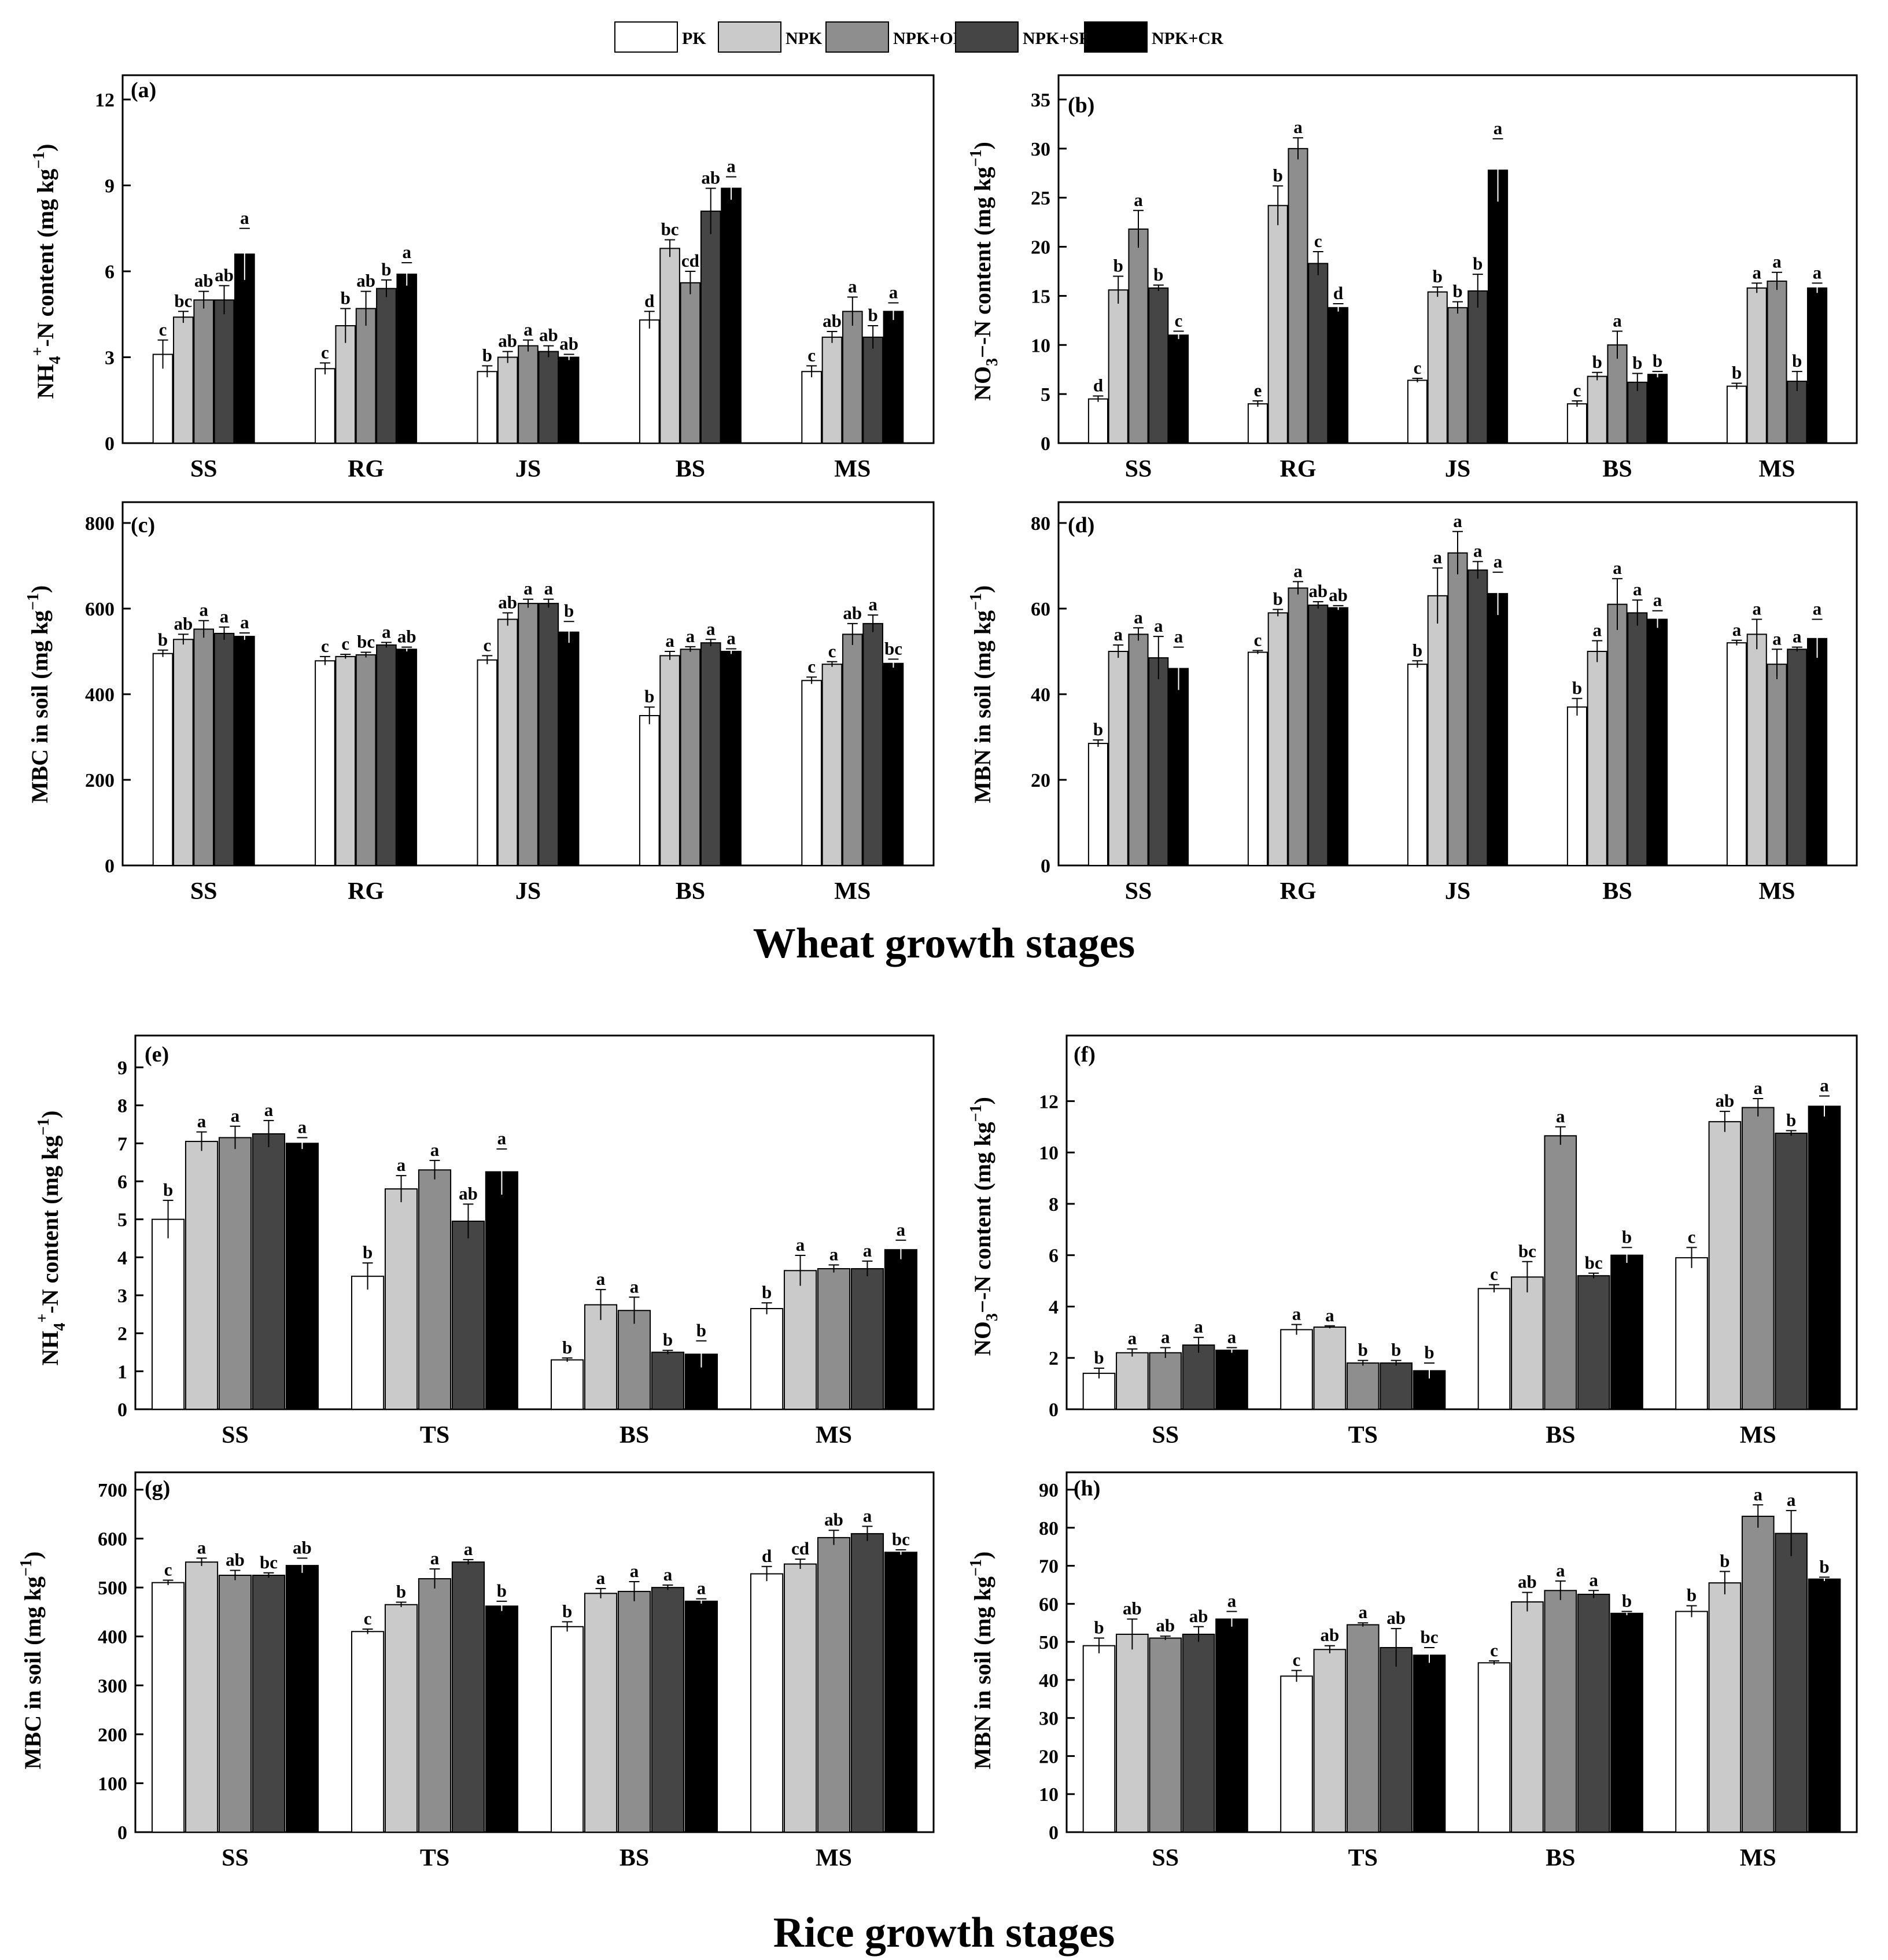 Image resolution: width=1888 pixels, height=1960 pixels. I want to click on category-group-ms: MS b a a a a, so click(834, 1334).